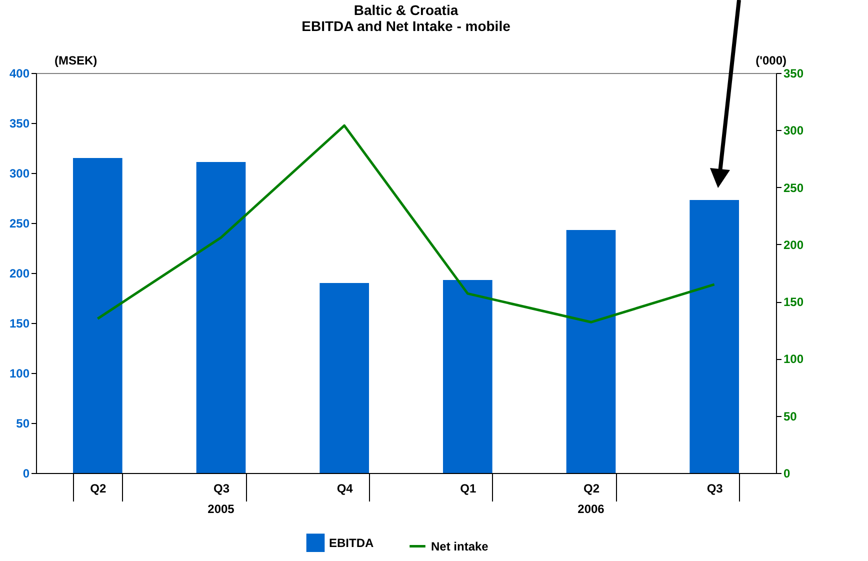  What do you see at coordinates (23, 423) in the screenshot?
I see `y-tick-label: 50` at bounding box center [23, 423].